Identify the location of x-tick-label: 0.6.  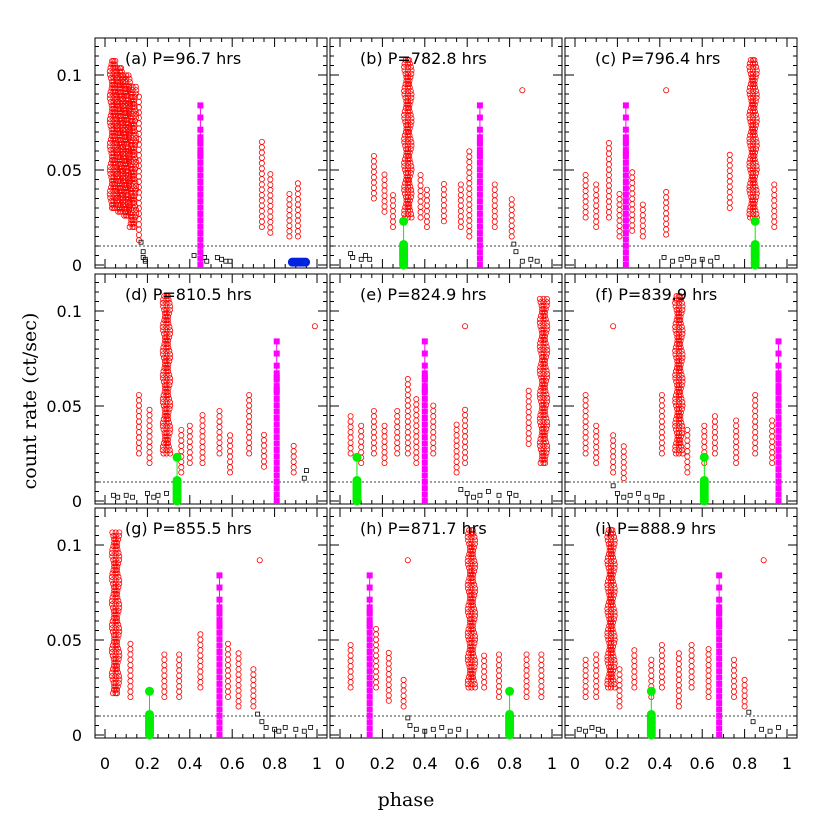
(231, 763).